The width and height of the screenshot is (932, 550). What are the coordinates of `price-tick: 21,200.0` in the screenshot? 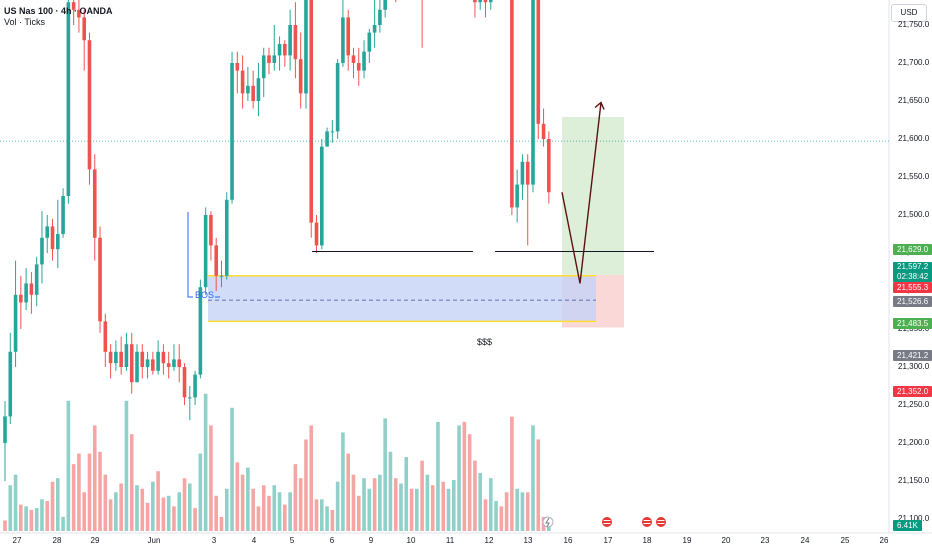 It's located at (914, 442).